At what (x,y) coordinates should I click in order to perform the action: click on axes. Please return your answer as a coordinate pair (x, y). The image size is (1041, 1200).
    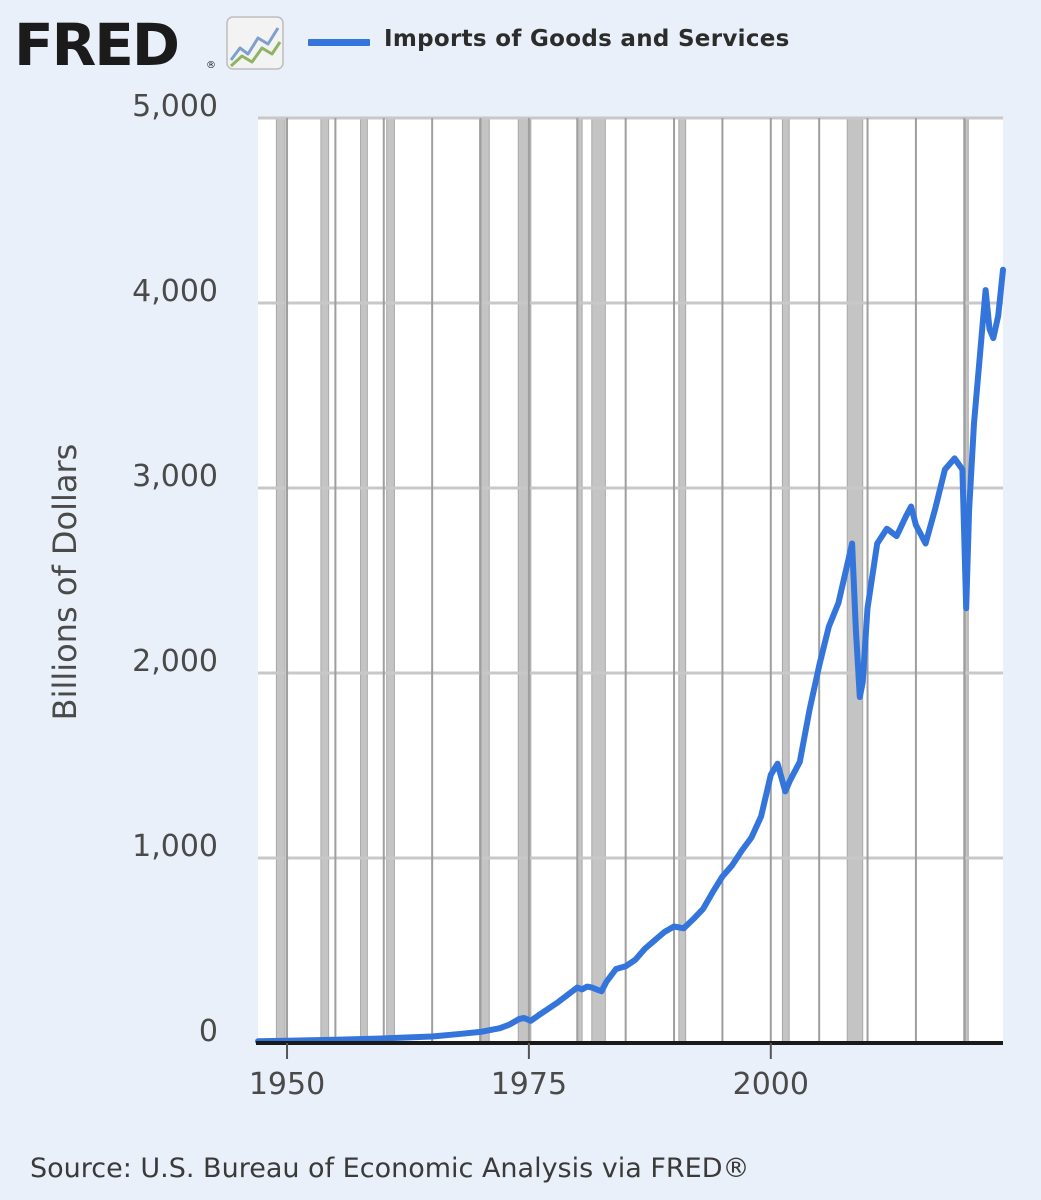
    Looking at the image, I should click on (629, 1050).